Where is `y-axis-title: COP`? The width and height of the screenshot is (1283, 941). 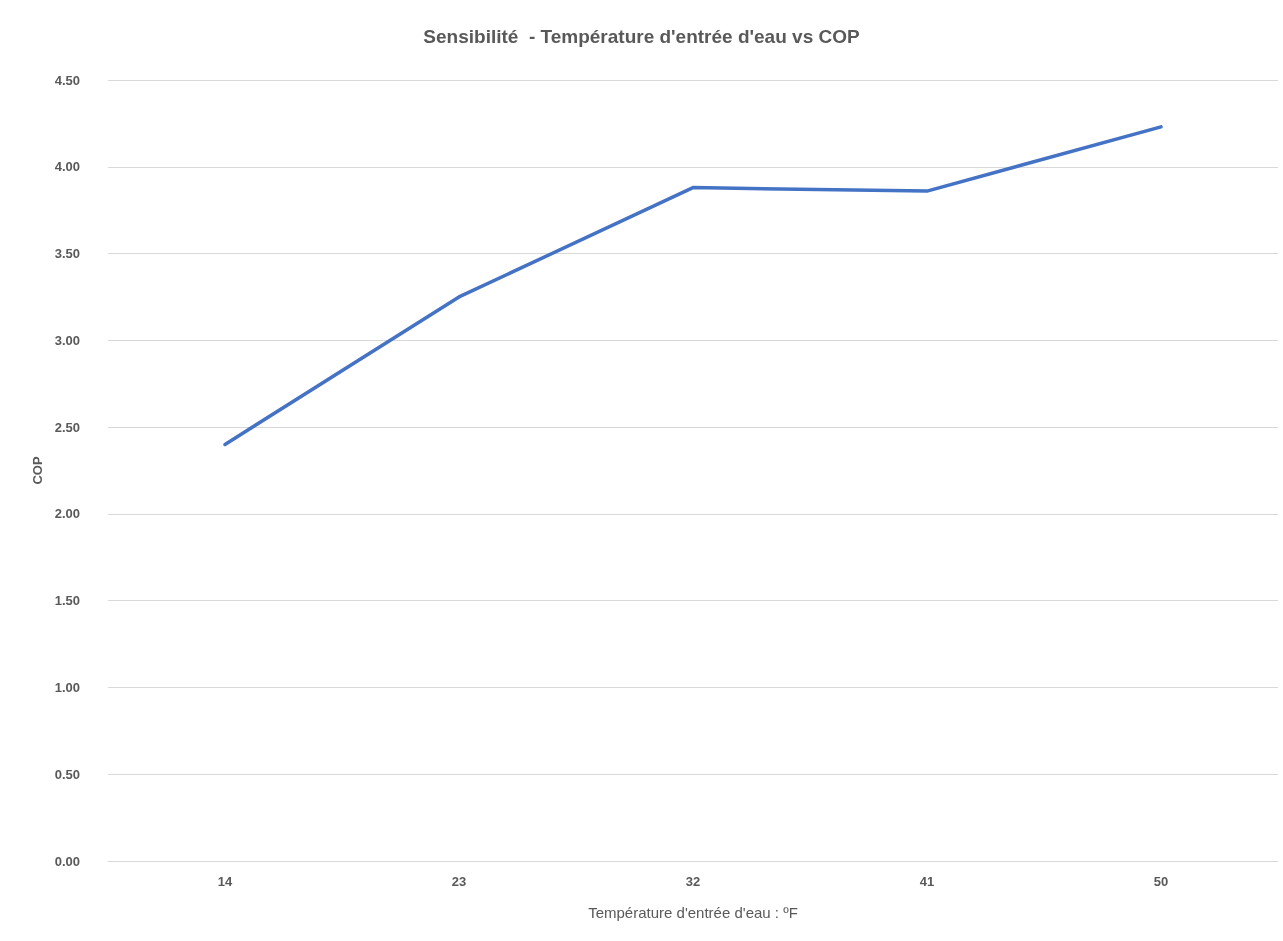 y-axis-title: COP is located at coordinates (37, 470).